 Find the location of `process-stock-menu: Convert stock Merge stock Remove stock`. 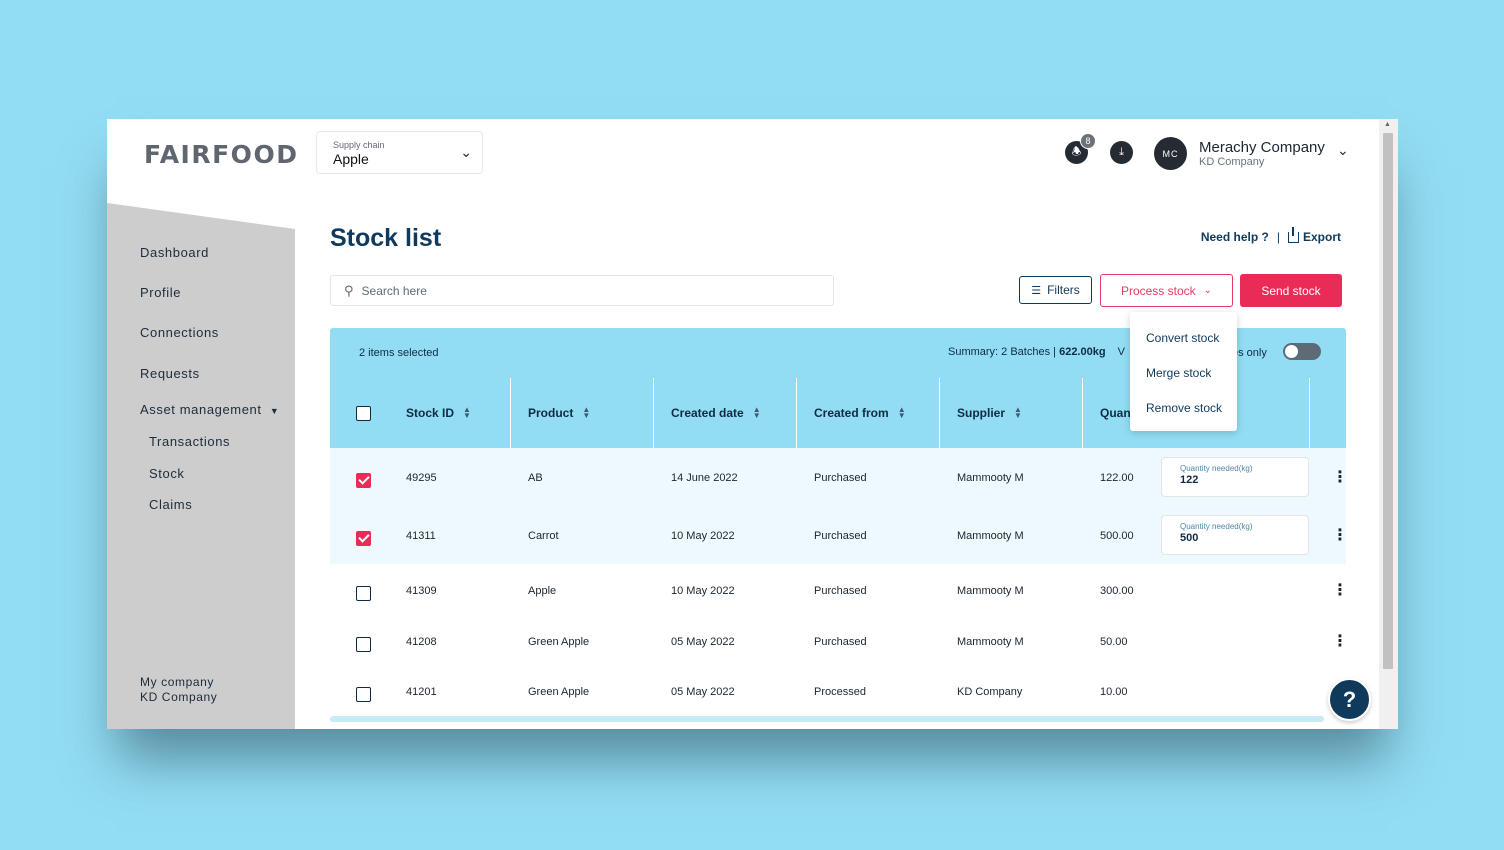

process-stock-menu: Convert stock Merge stock Remove stock is located at coordinates (1183, 371).